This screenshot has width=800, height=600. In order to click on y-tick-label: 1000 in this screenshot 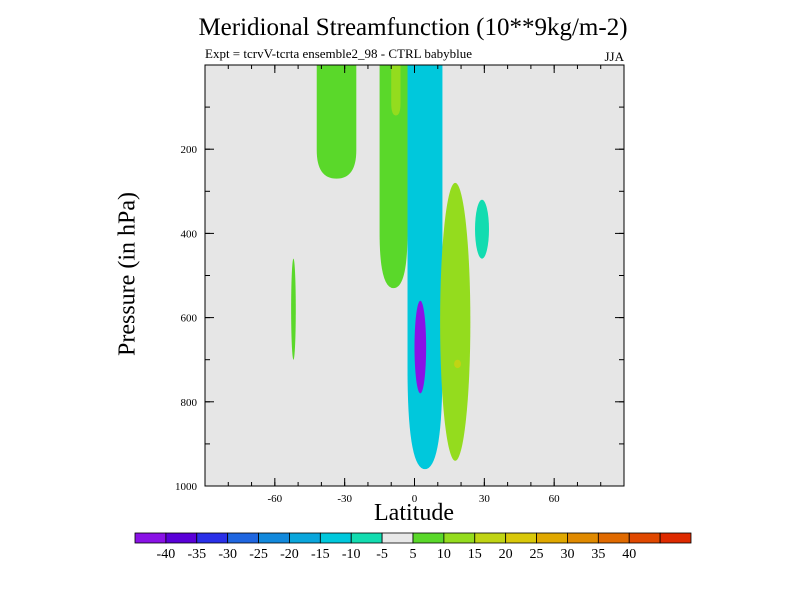, I will do `click(186, 487)`.